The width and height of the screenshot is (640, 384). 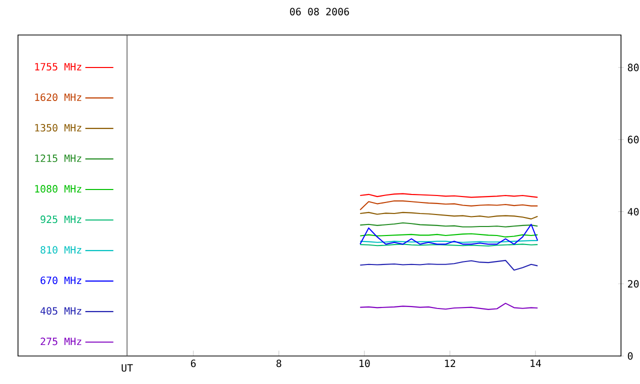 I want to click on chart-title: 06 08 2006, so click(x=319, y=12).